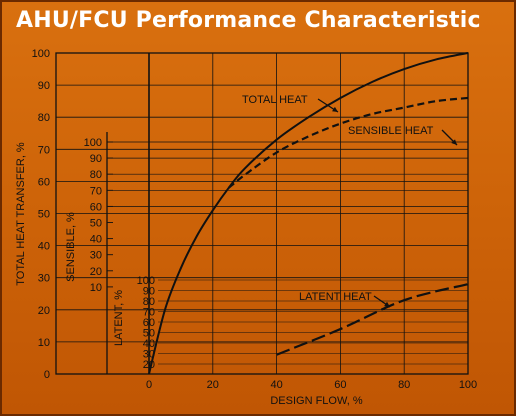 The height and width of the screenshot is (416, 516). I want to click on y-tick-label-total: 0, so click(47, 375).